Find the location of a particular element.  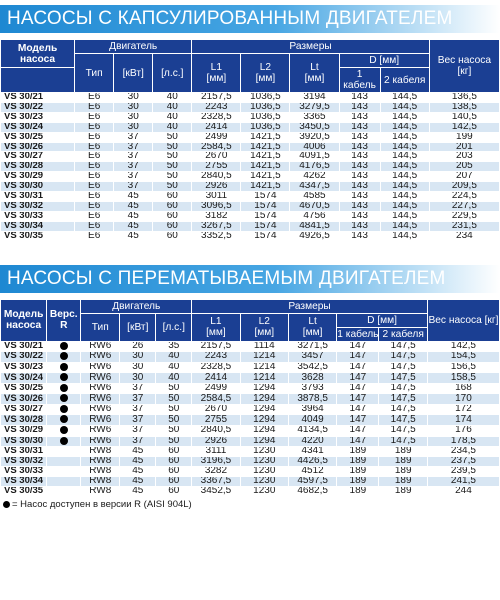

cell-model: VS 30/35 is located at coordinates (38, 236).